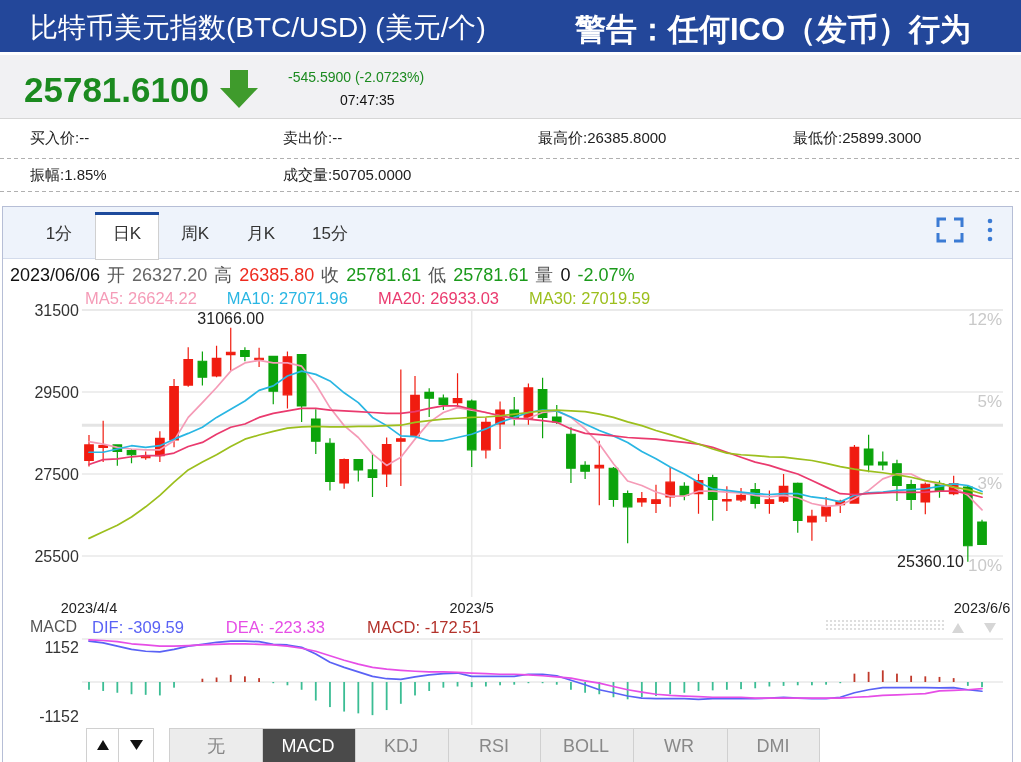  What do you see at coordinates (61, 648) in the screenshot?
I see `y-tick-label: 1152` at bounding box center [61, 648].